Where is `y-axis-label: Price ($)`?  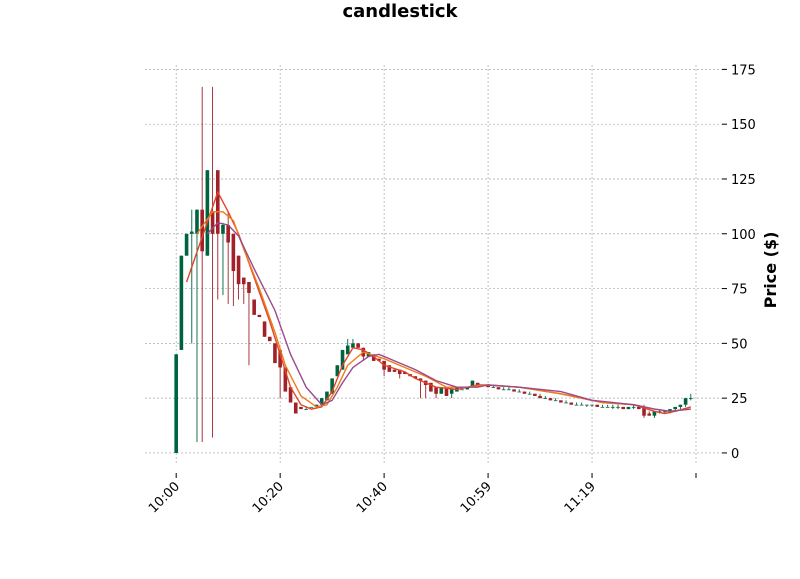
y-axis-label: Price ($) is located at coordinates (770, 270).